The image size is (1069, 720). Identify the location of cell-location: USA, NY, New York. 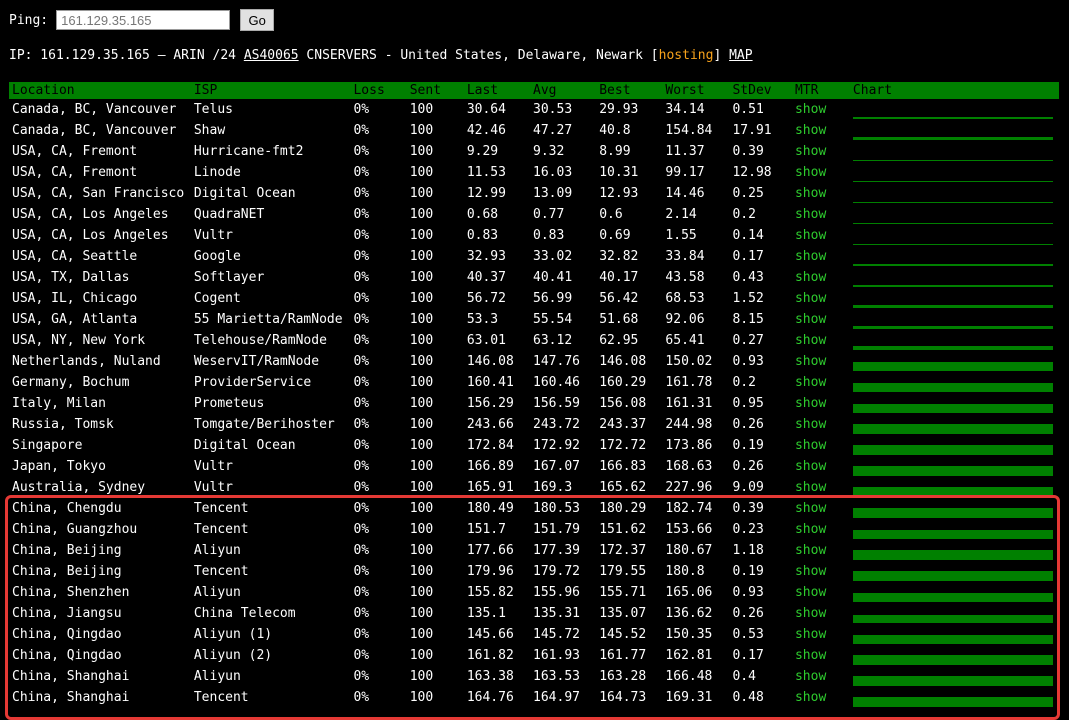
(79, 340).